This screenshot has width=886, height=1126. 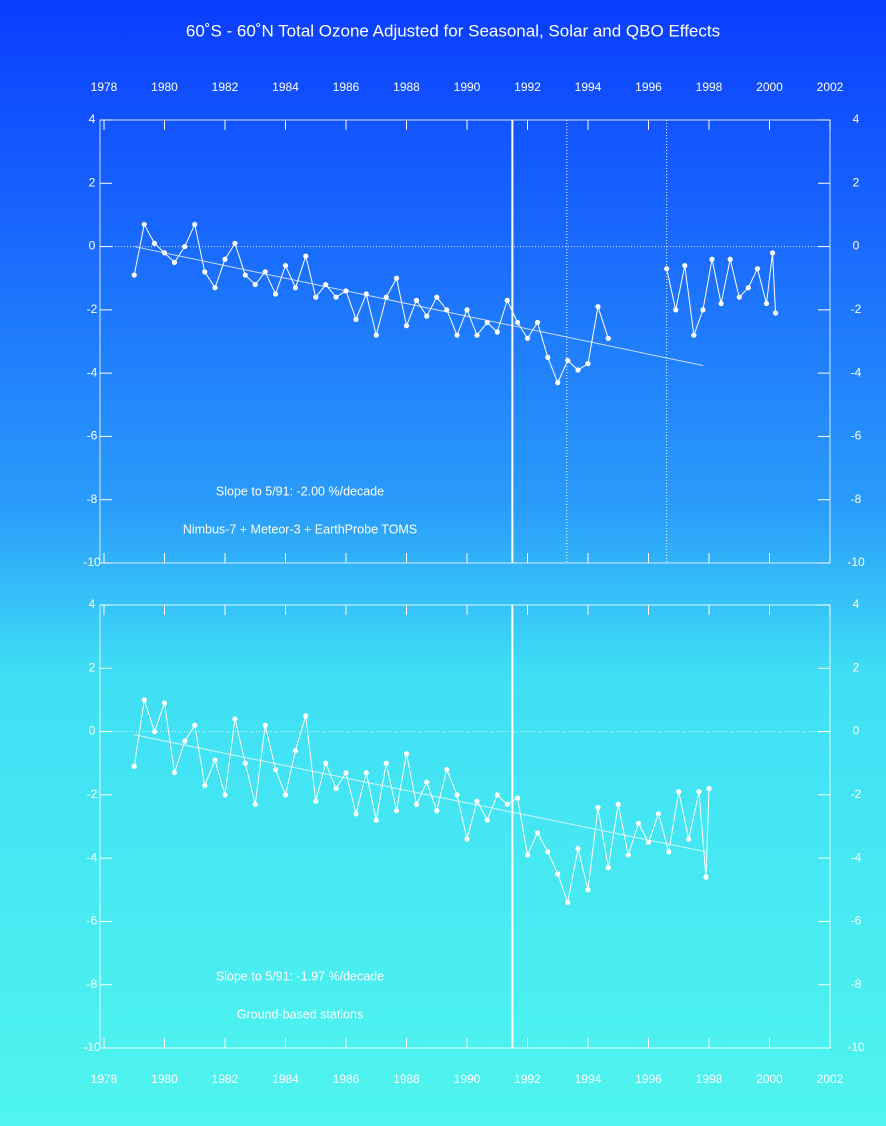 What do you see at coordinates (856, 246) in the screenshot?
I see `y-tick-label-right: 0` at bounding box center [856, 246].